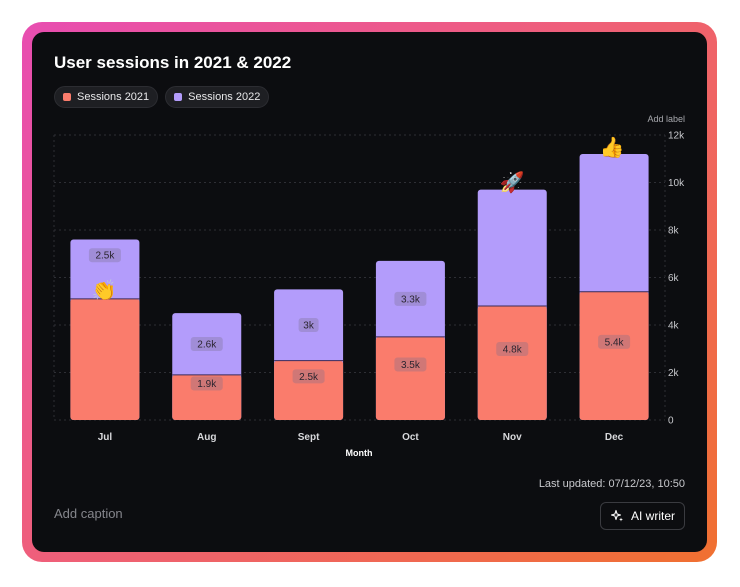  I want to click on data-label-2022: 3k, so click(309, 326).